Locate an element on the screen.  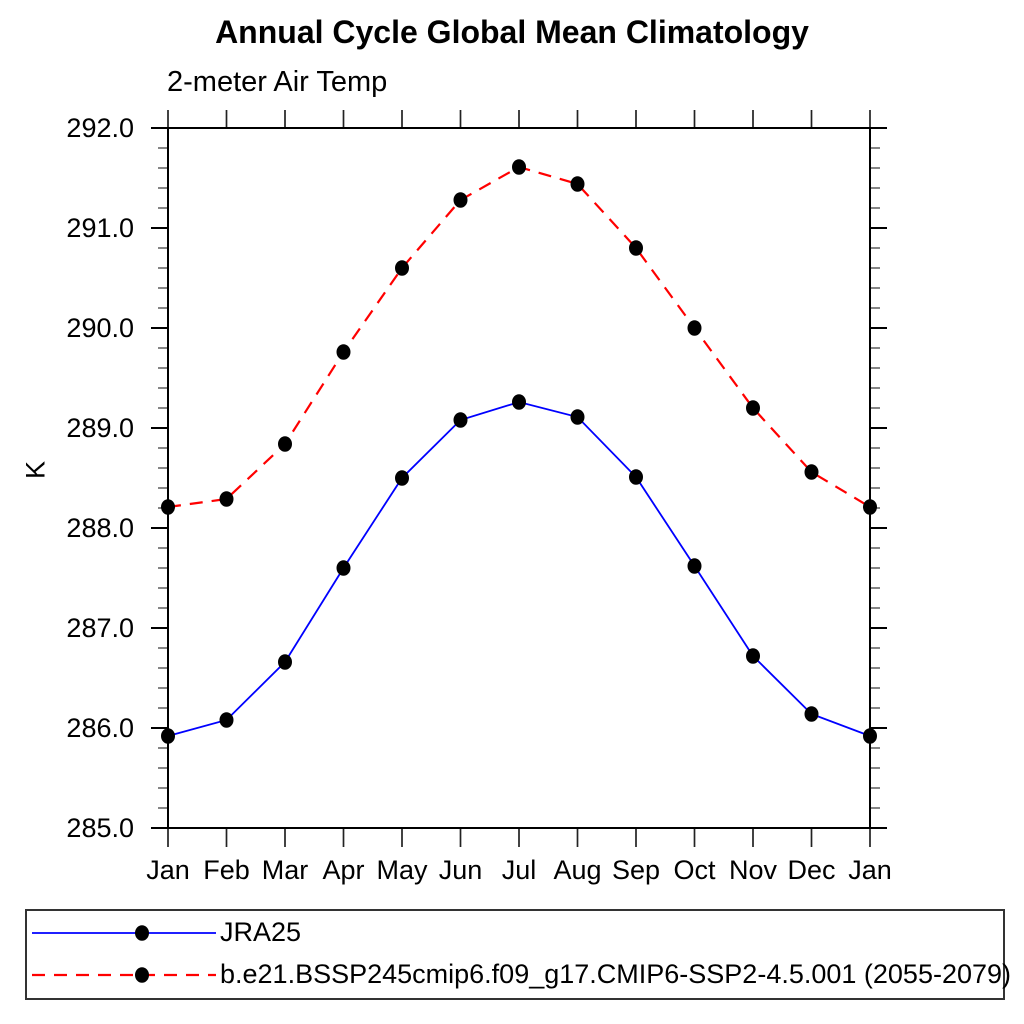
x-tick-label: Apr is located at coordinates (343, 870).